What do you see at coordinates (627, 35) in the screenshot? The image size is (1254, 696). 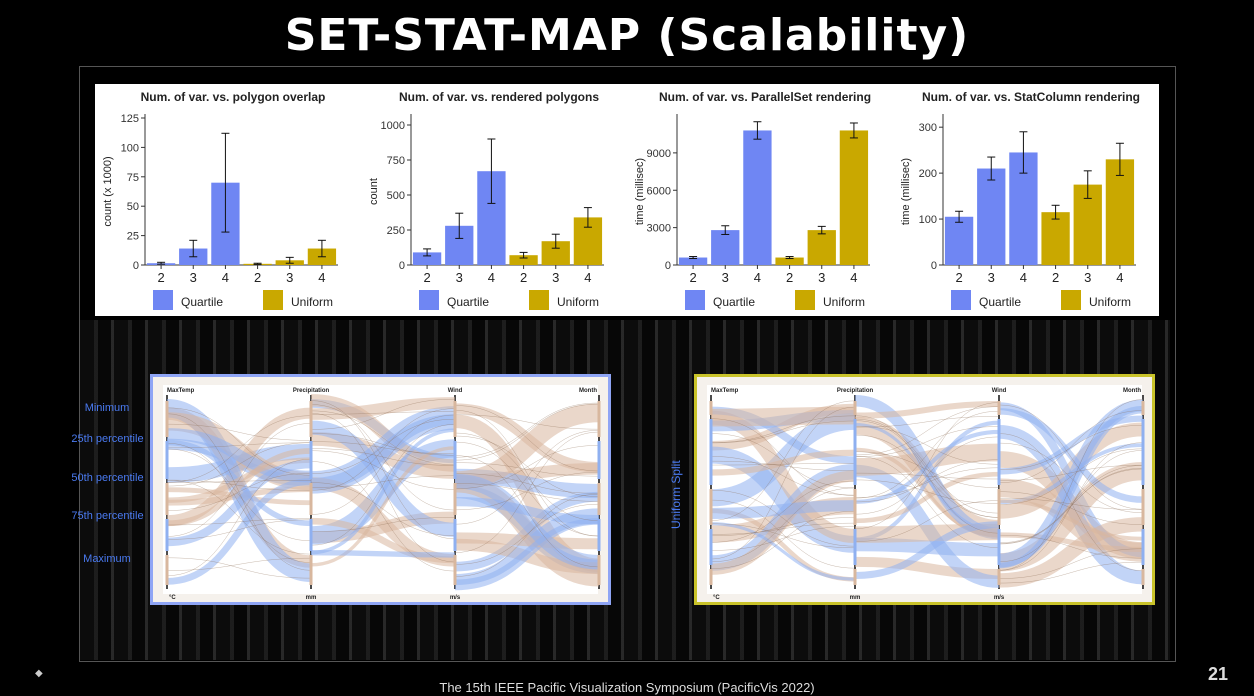 I see `slide-title: SET-STAT-MAP (Scalability)` at bounding box center [627, 35].